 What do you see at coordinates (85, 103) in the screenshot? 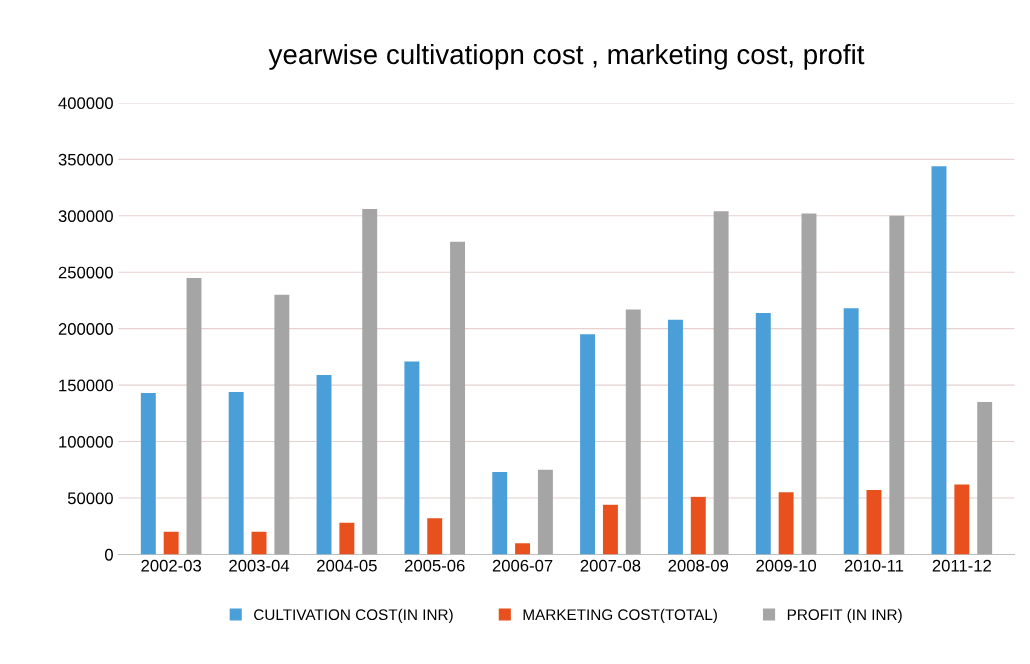
I see `y-tick-label: 400000` at bounding box center [85, 103].